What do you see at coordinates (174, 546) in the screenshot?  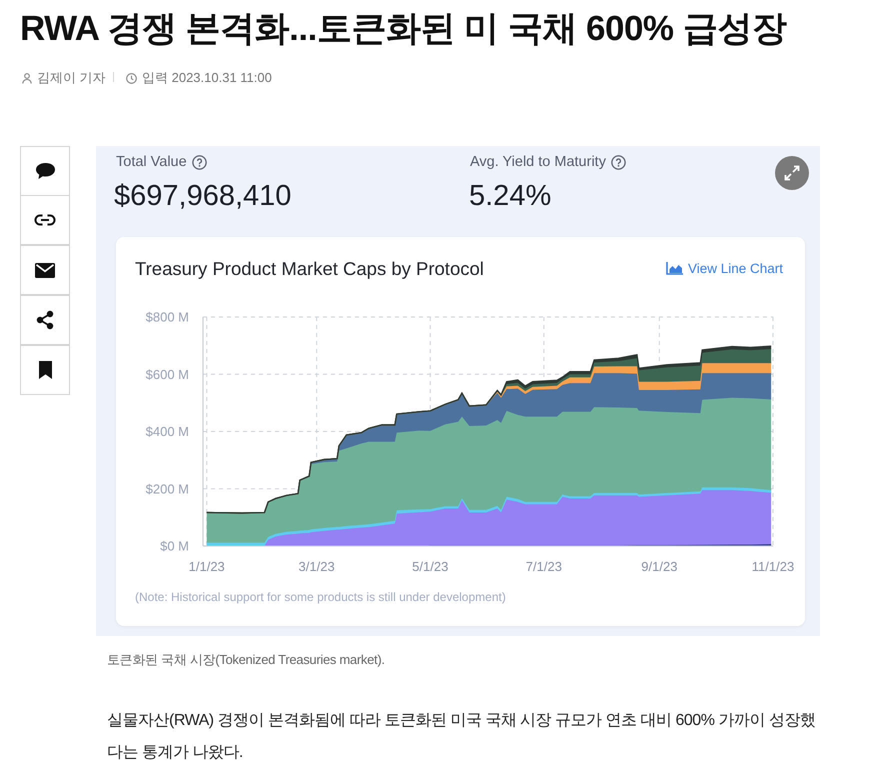 I see `y-tick-label: $0 M` at bounding box center [174, 546].